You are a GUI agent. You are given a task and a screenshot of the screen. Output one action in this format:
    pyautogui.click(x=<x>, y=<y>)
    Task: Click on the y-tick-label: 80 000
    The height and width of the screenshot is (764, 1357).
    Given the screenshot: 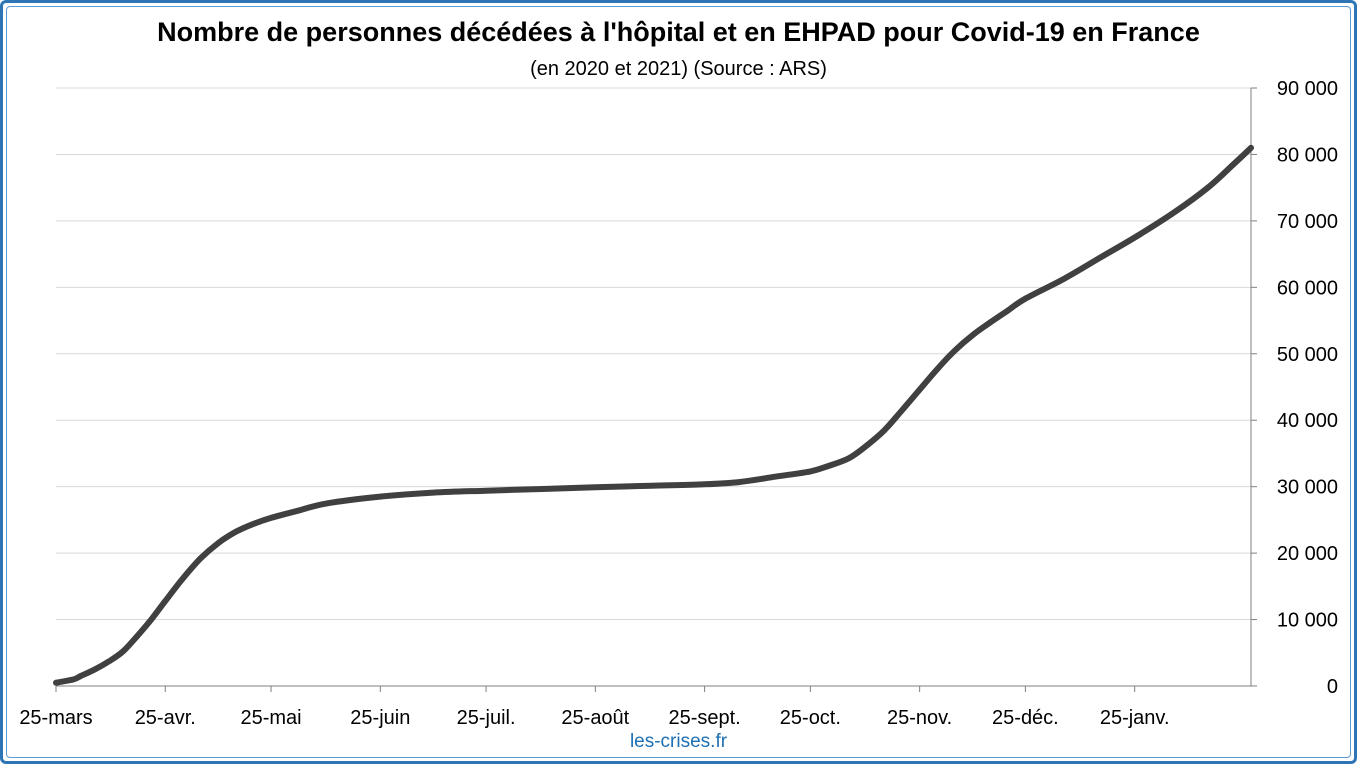 What is the action you would take?
    pyautogui.click(x=1307, y=155)
    